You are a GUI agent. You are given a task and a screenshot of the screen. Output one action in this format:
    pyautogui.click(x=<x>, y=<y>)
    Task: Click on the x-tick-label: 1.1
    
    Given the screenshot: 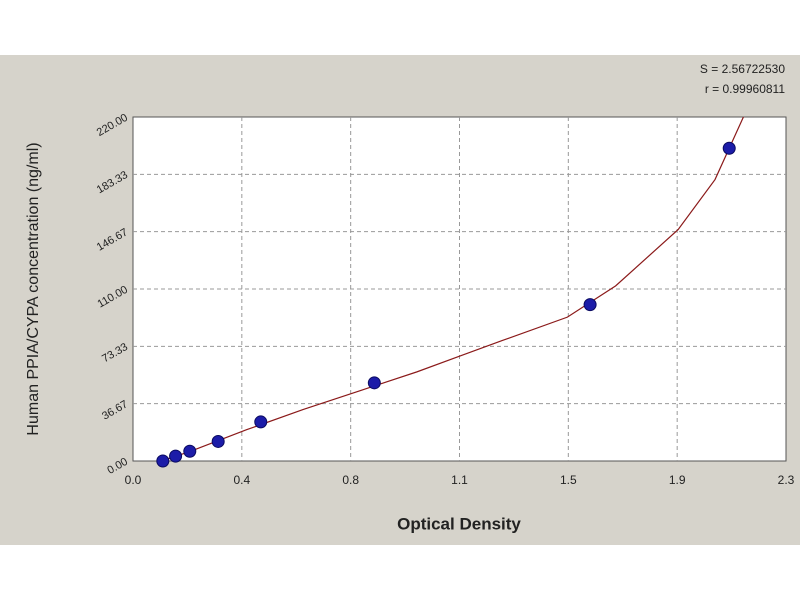 What is the action you would take?
    pyautogui.click(x=459, y=480)
    